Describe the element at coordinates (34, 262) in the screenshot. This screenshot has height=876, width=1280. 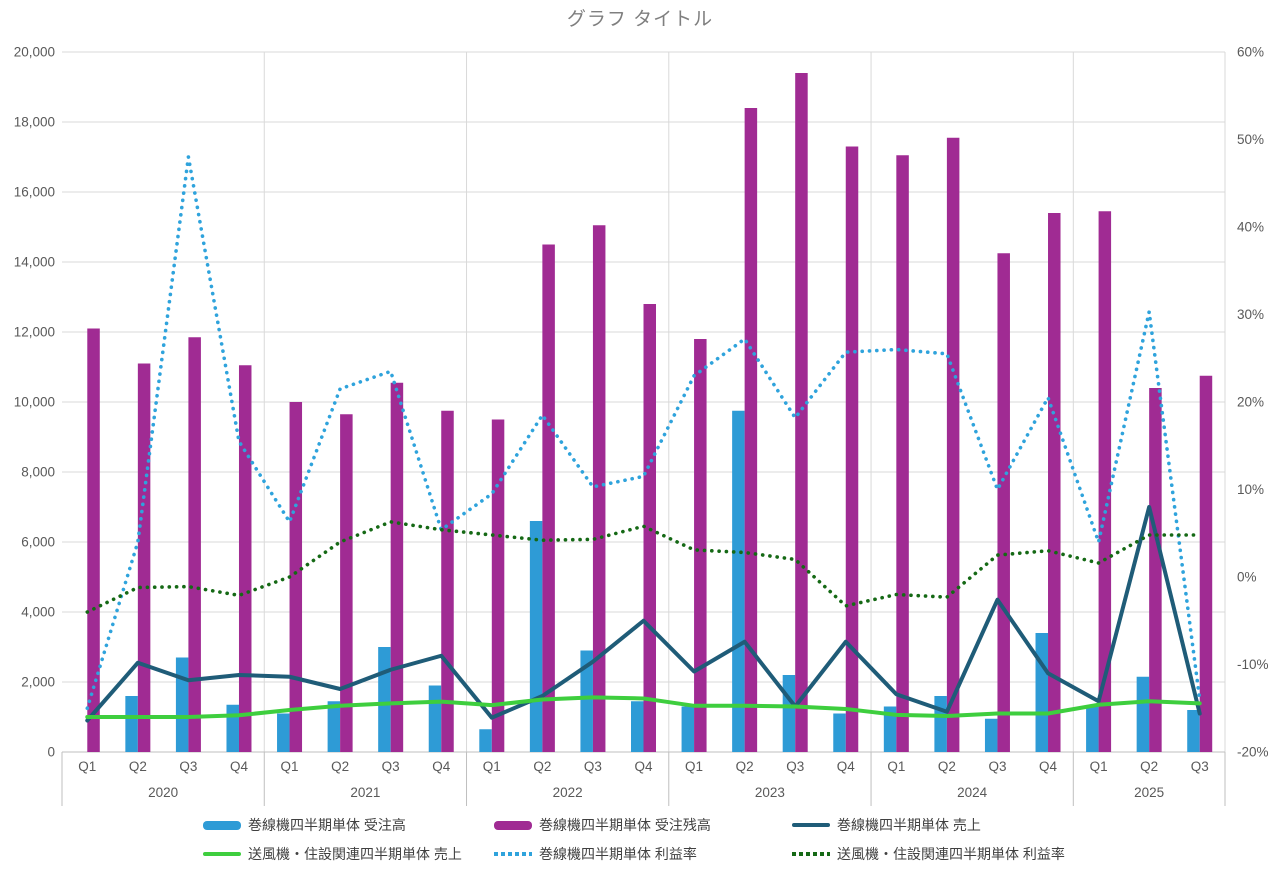
I see `y-axis-label-left: 14,000` at that location.